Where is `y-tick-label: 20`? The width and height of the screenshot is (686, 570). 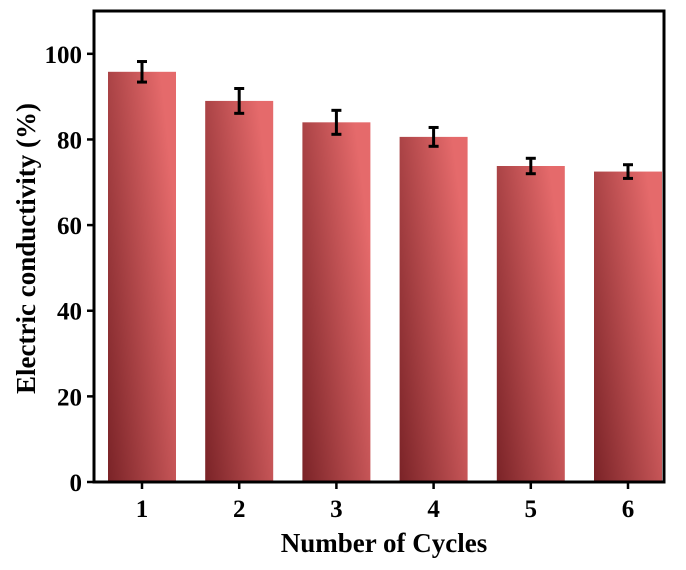
y-tick-label: 20 is located at coordinates (69, 397).